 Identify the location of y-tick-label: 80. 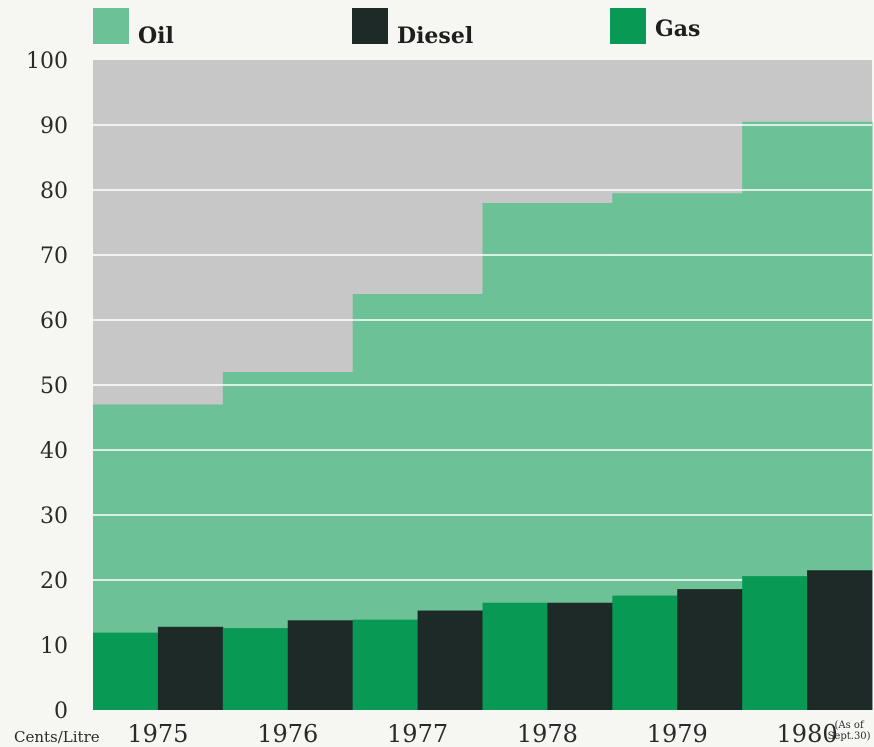
(54, 191).